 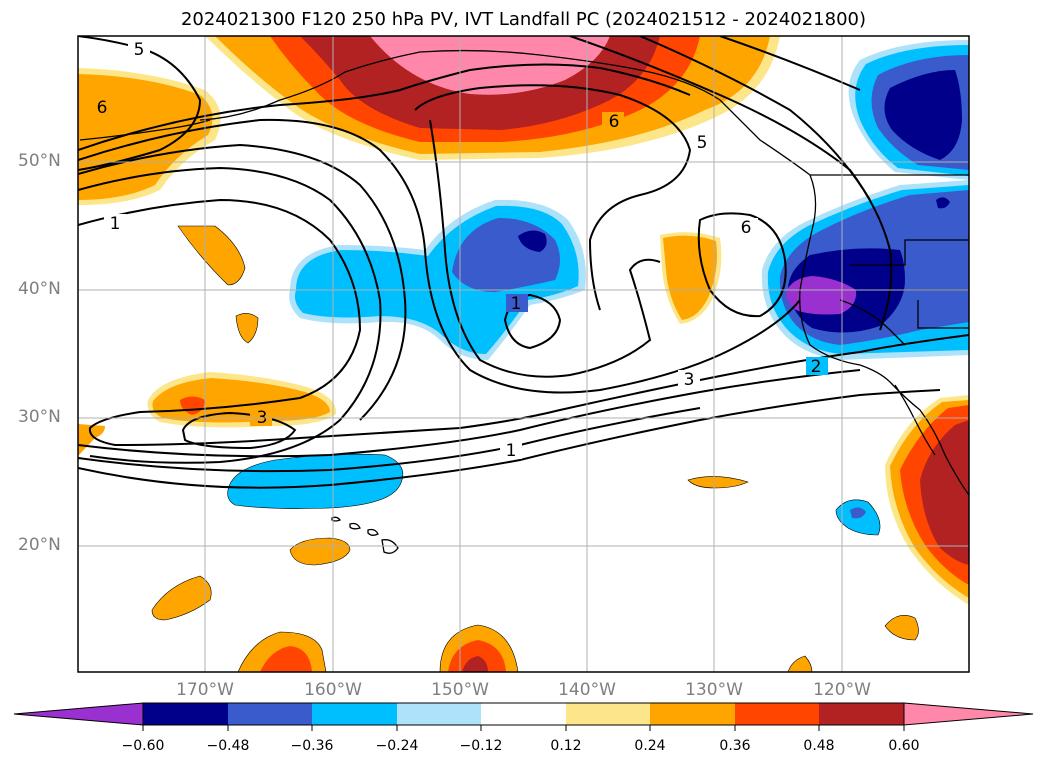 I want to click on coast-aleutians, so click(x=145, y=130).